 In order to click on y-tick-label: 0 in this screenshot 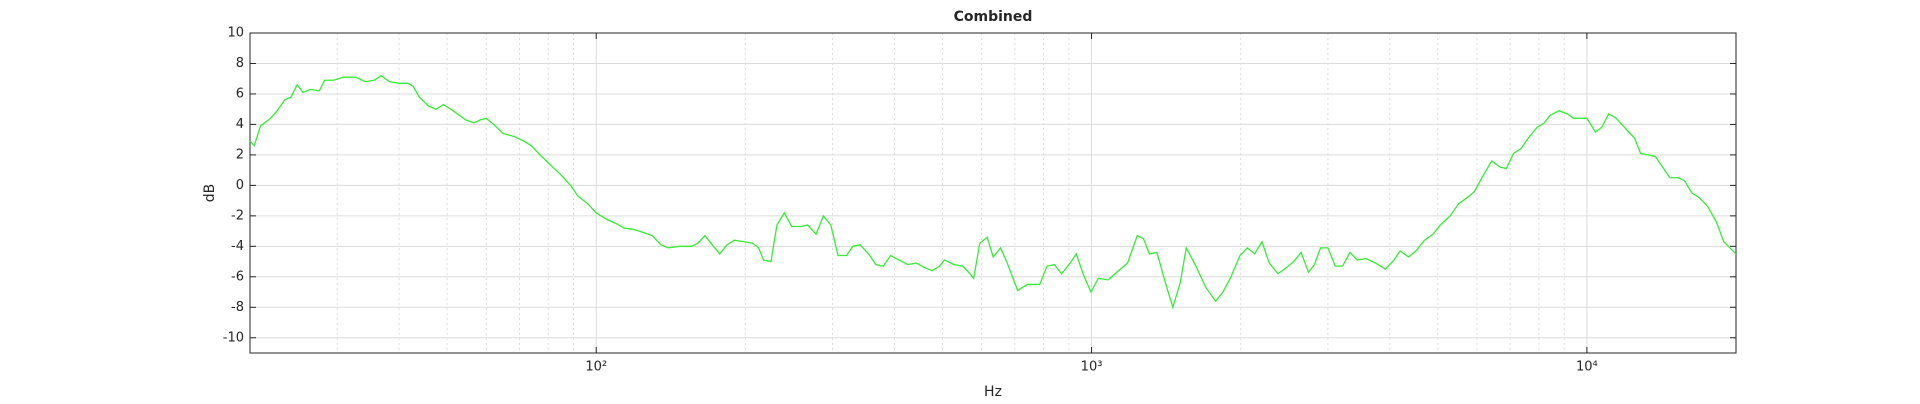, I will do `click(240, 185)`.